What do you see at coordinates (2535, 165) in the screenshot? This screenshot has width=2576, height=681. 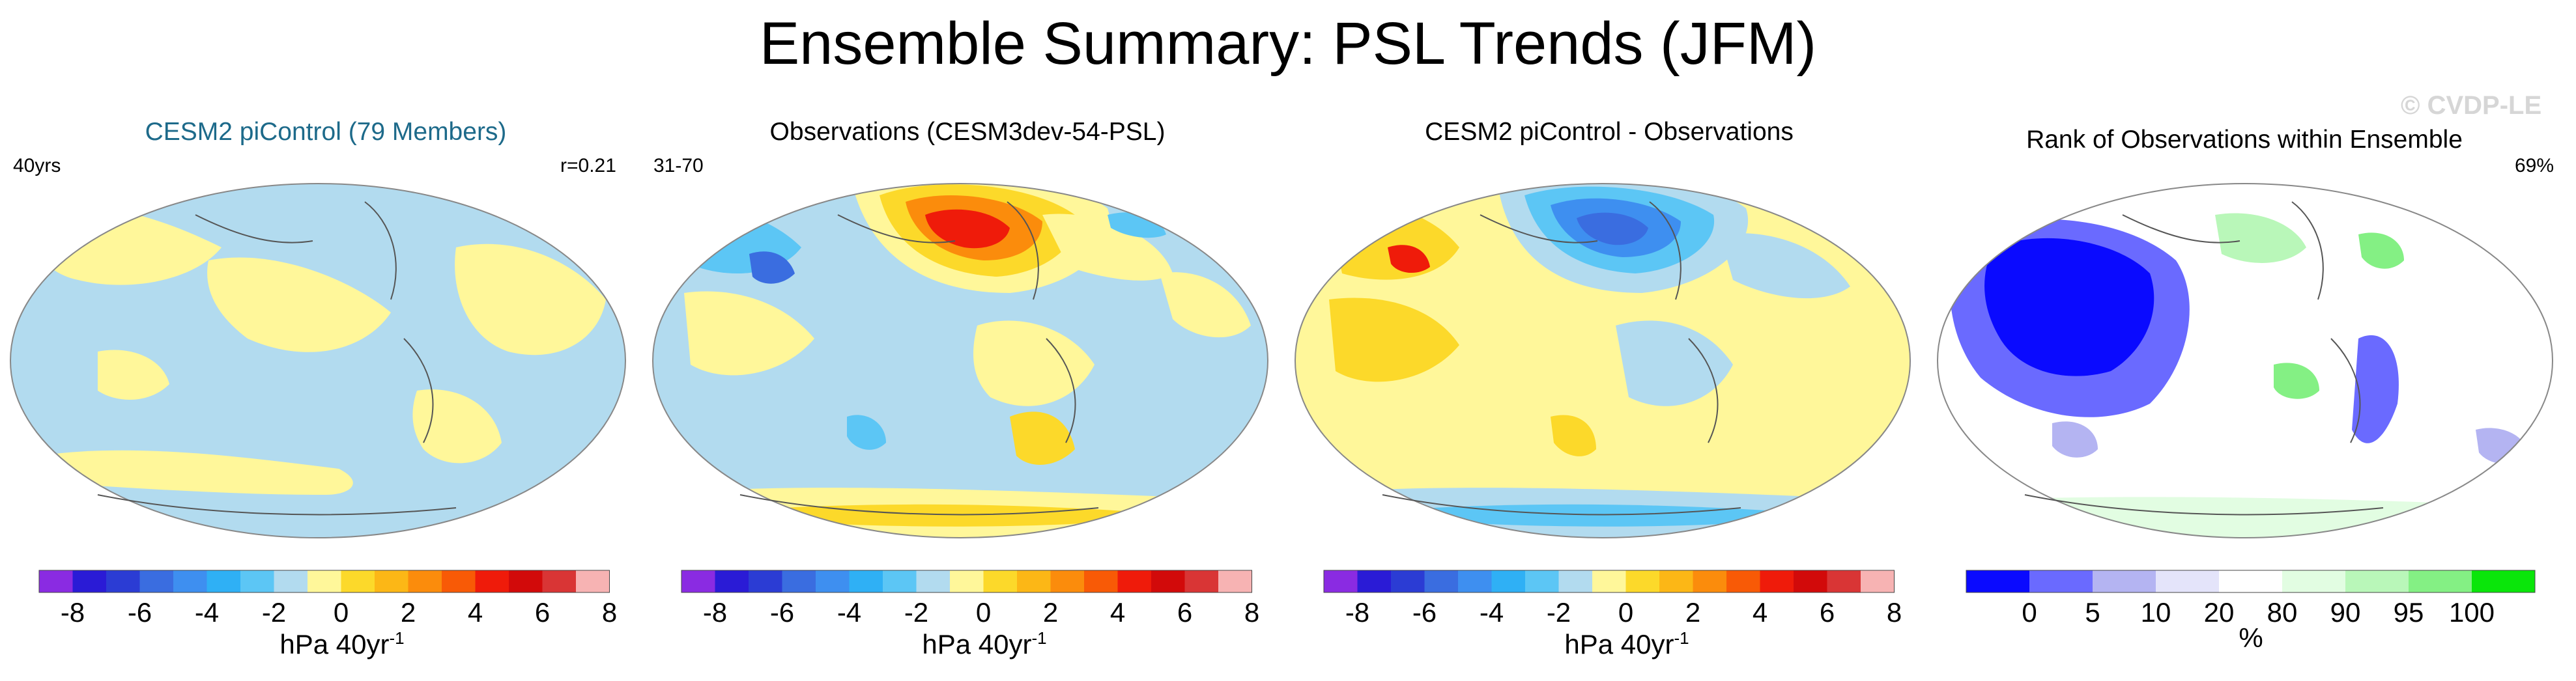 I see `panel-4-percent-label: 69%` at bounding box center [2535, 165].